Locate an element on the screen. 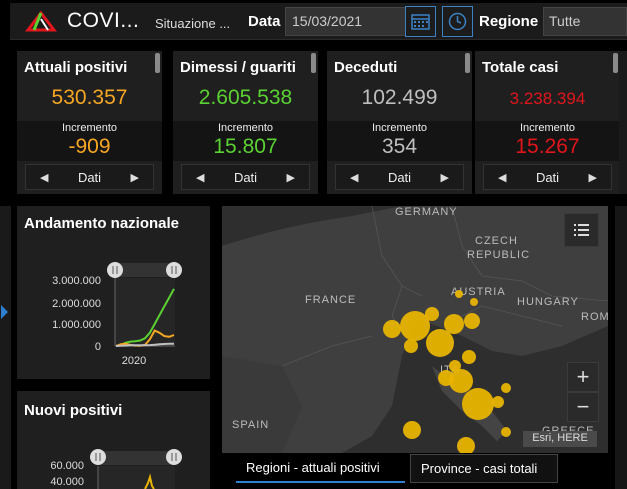 The image size is (627, 489). region-select: Tutte is located at coordinates (585, 21).